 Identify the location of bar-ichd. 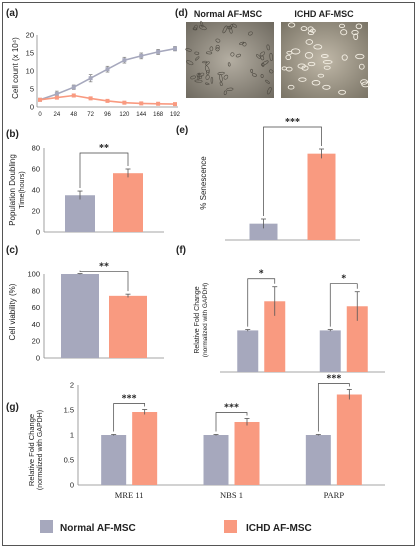
(128, 326).